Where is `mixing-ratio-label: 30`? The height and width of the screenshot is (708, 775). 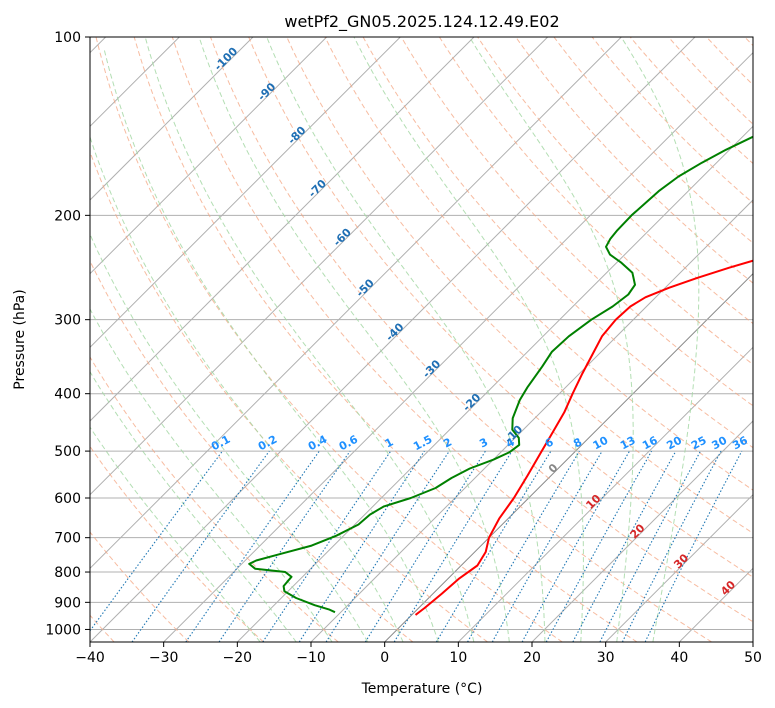 mixing-ratio-label: 30 is located at coordinates (720, 443).